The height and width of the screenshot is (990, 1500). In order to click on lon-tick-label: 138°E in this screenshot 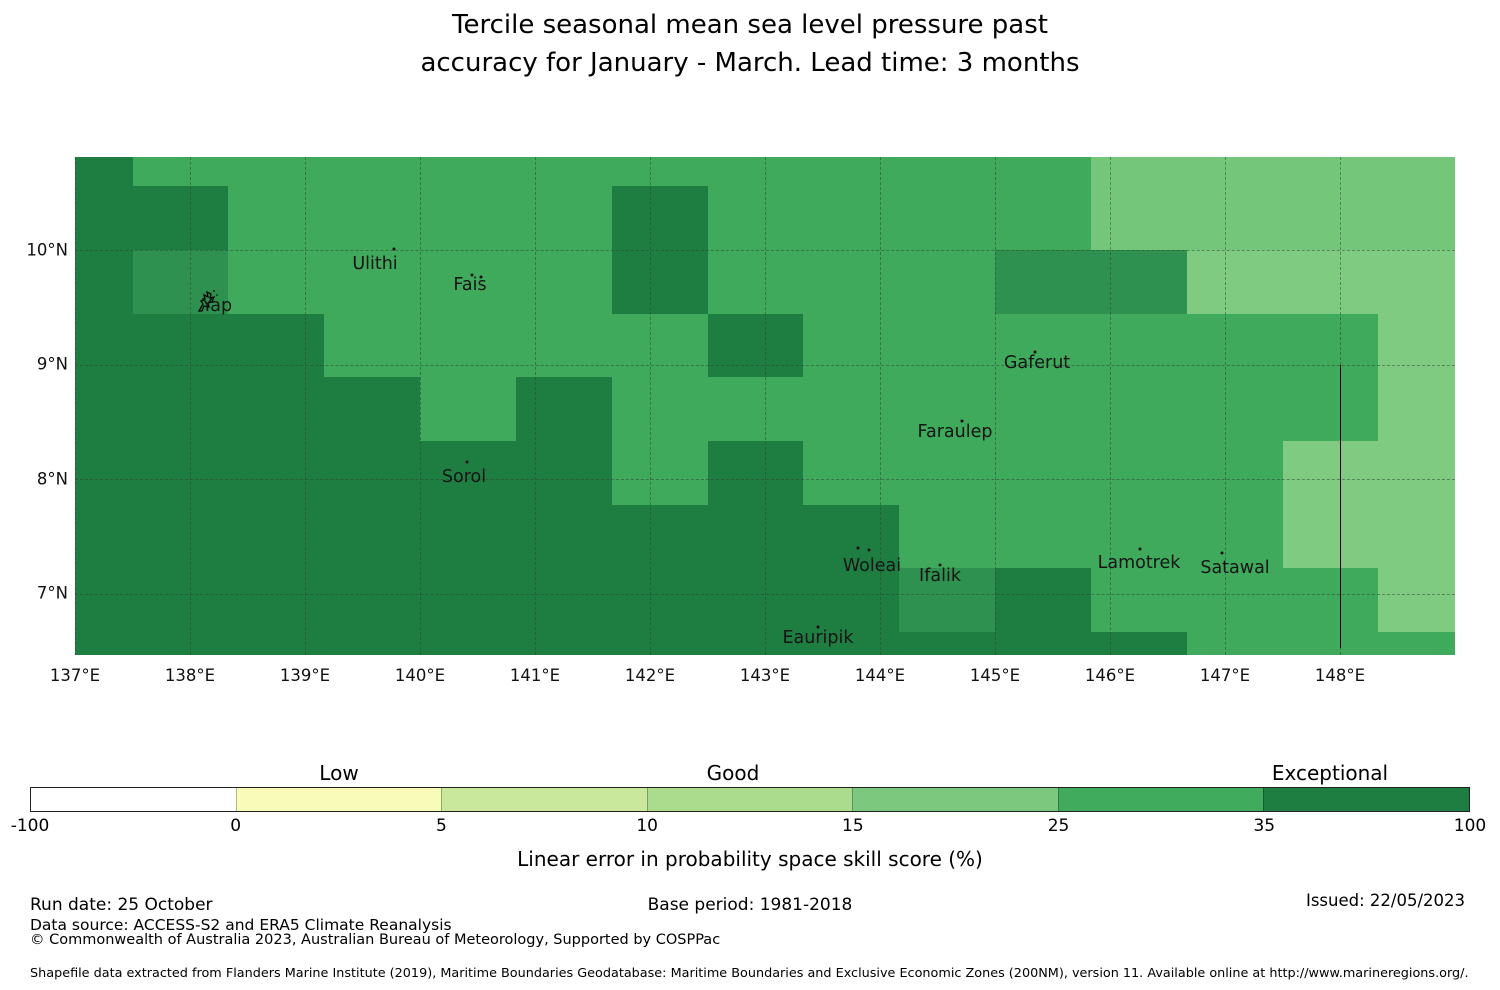, I will do `click(190, 675)`.